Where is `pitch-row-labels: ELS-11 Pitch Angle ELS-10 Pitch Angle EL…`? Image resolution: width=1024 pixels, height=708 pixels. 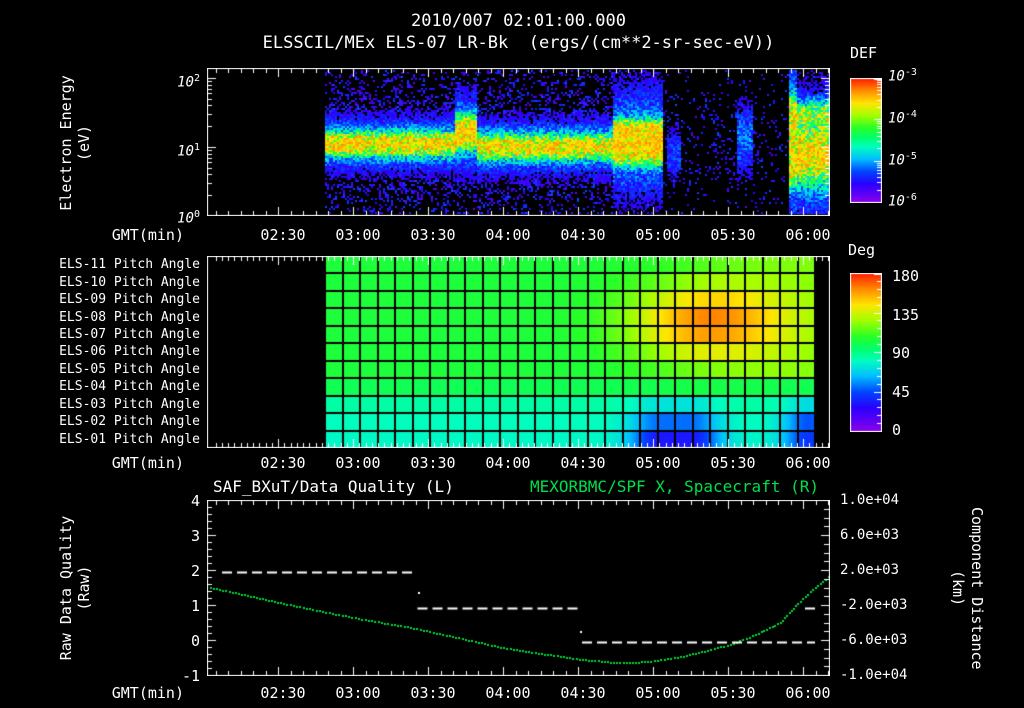 pitch-row-labels: ELS-11 Pitch Angle ELS-10 Pitch Angle EL… is located at coordinates (100, 352).